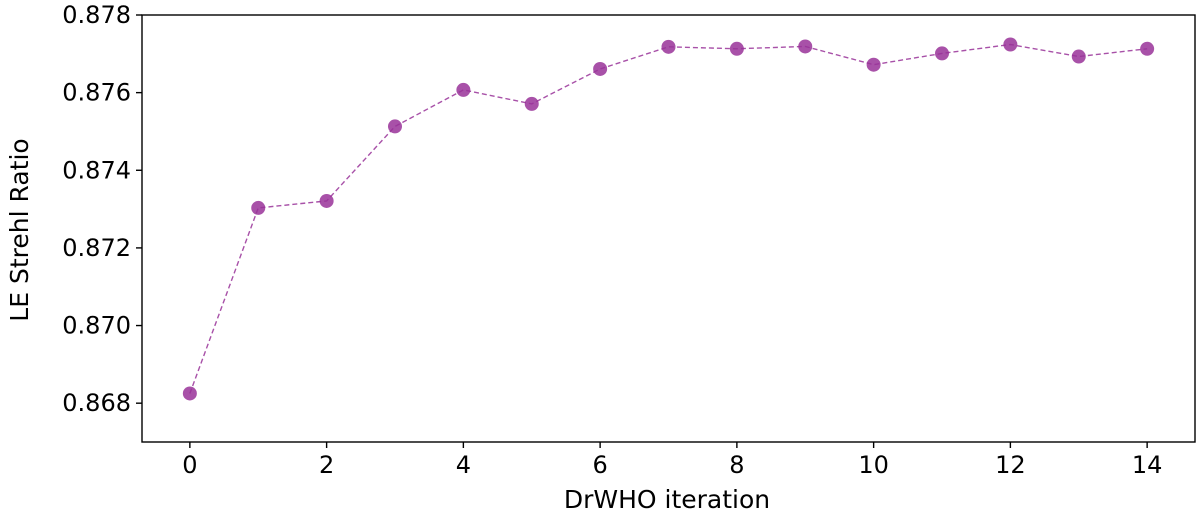  Describe the element at coordinates (96, 326) in the screenshot. I see `y-tick-label: 0.870` at that location.